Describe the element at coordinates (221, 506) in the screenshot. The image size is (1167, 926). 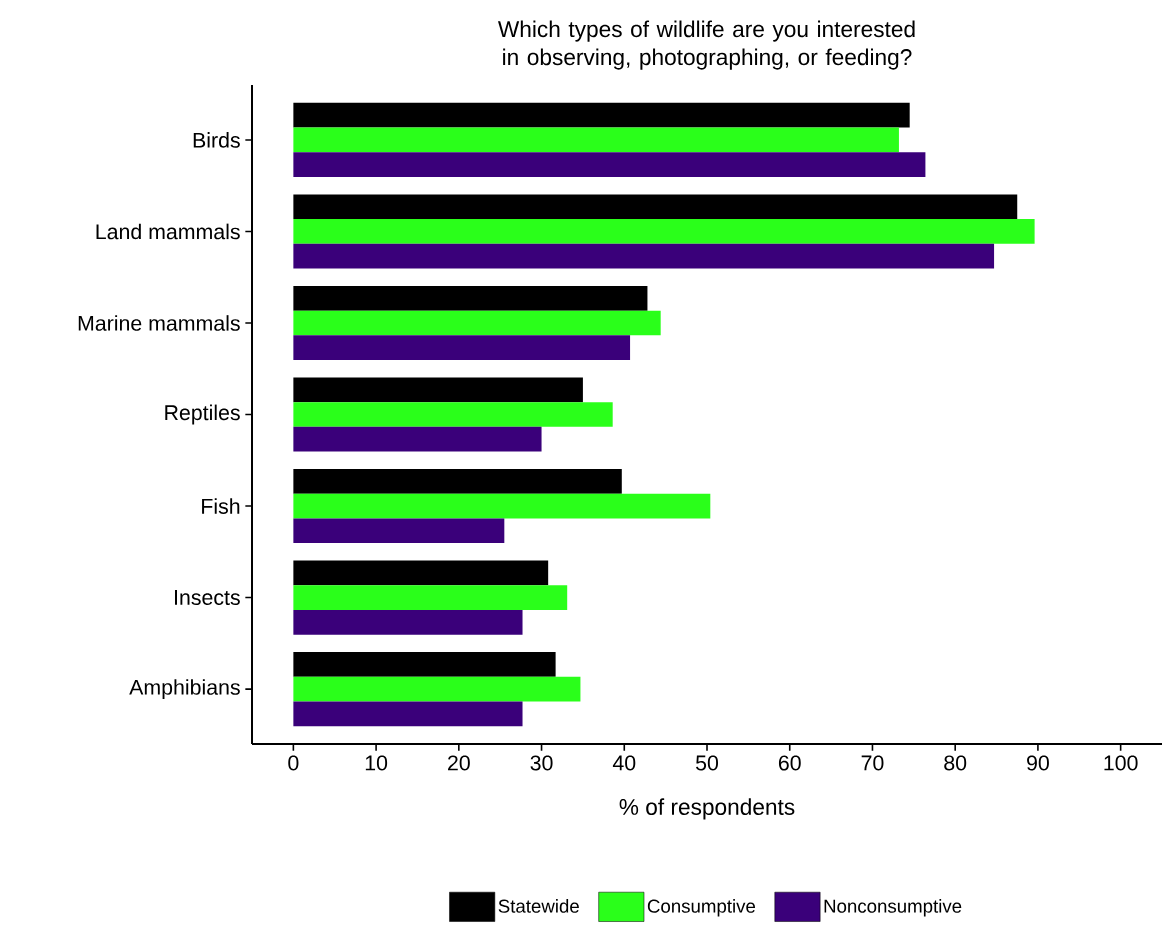
I see `y-tick-label: Fish` at that location.